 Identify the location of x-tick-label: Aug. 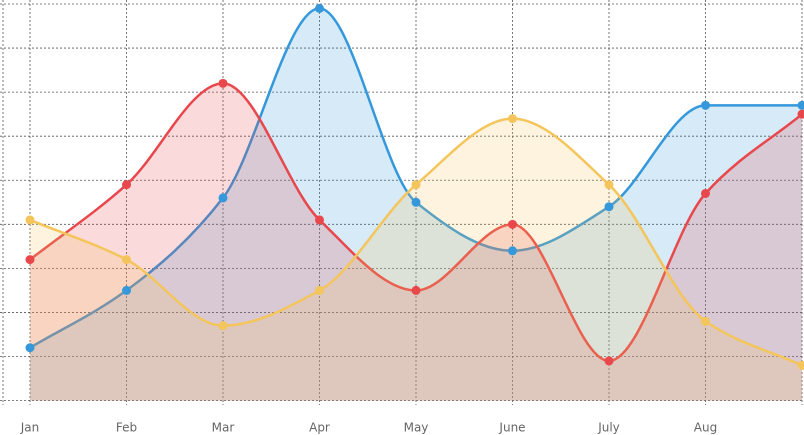
(705, 428).